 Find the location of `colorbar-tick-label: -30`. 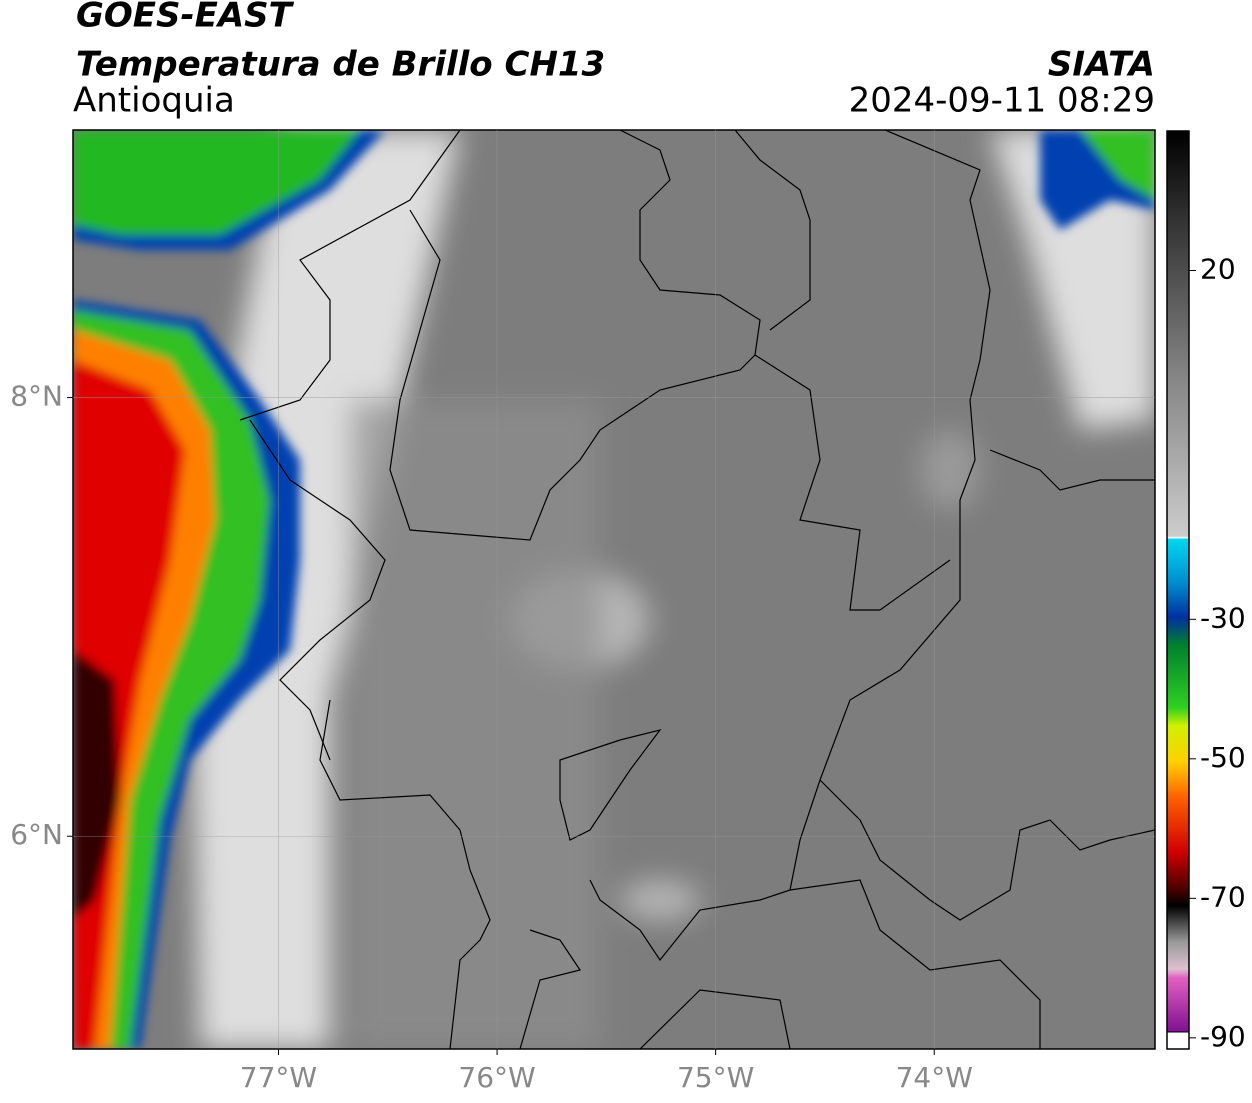

colorbar-tick-label: -30 is located at coordinates (1223, 617).